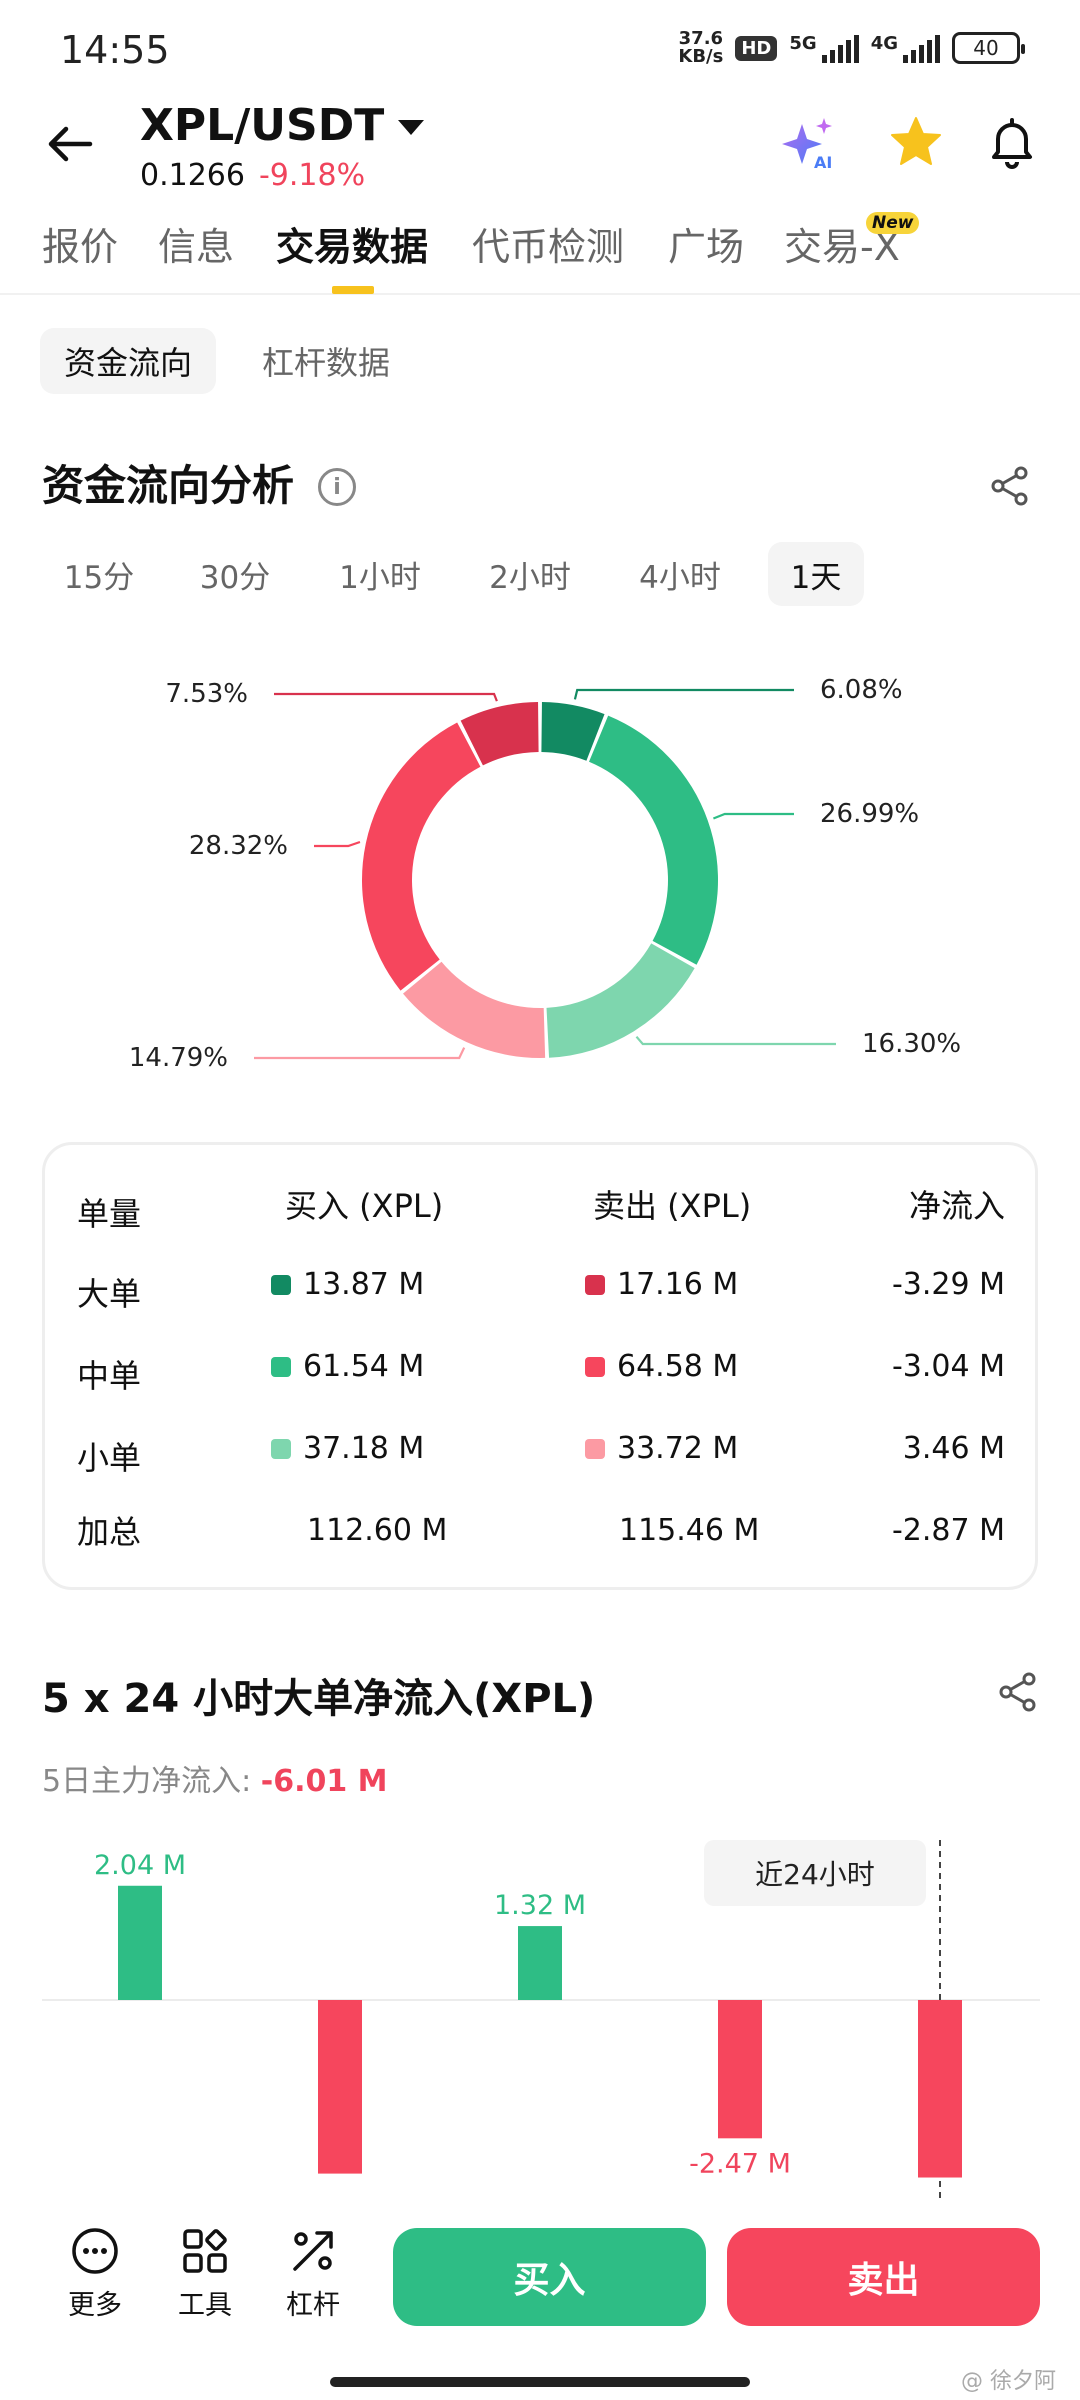 The image size is (1080, 2400). I want to click on table-cell-buy-mid: 61.54 M, so click(347, 1366).